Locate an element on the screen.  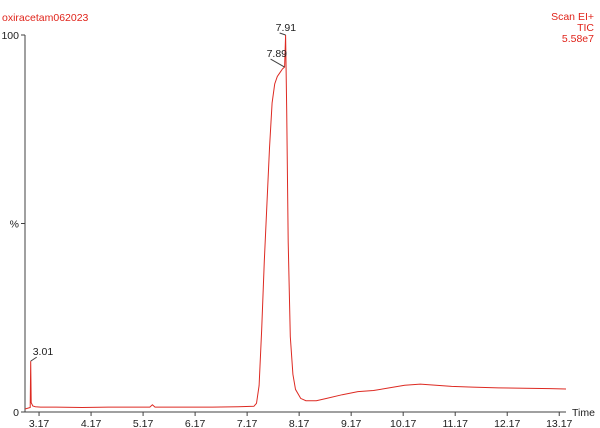
trace-type: TIC is located at coordinates (585, 28).